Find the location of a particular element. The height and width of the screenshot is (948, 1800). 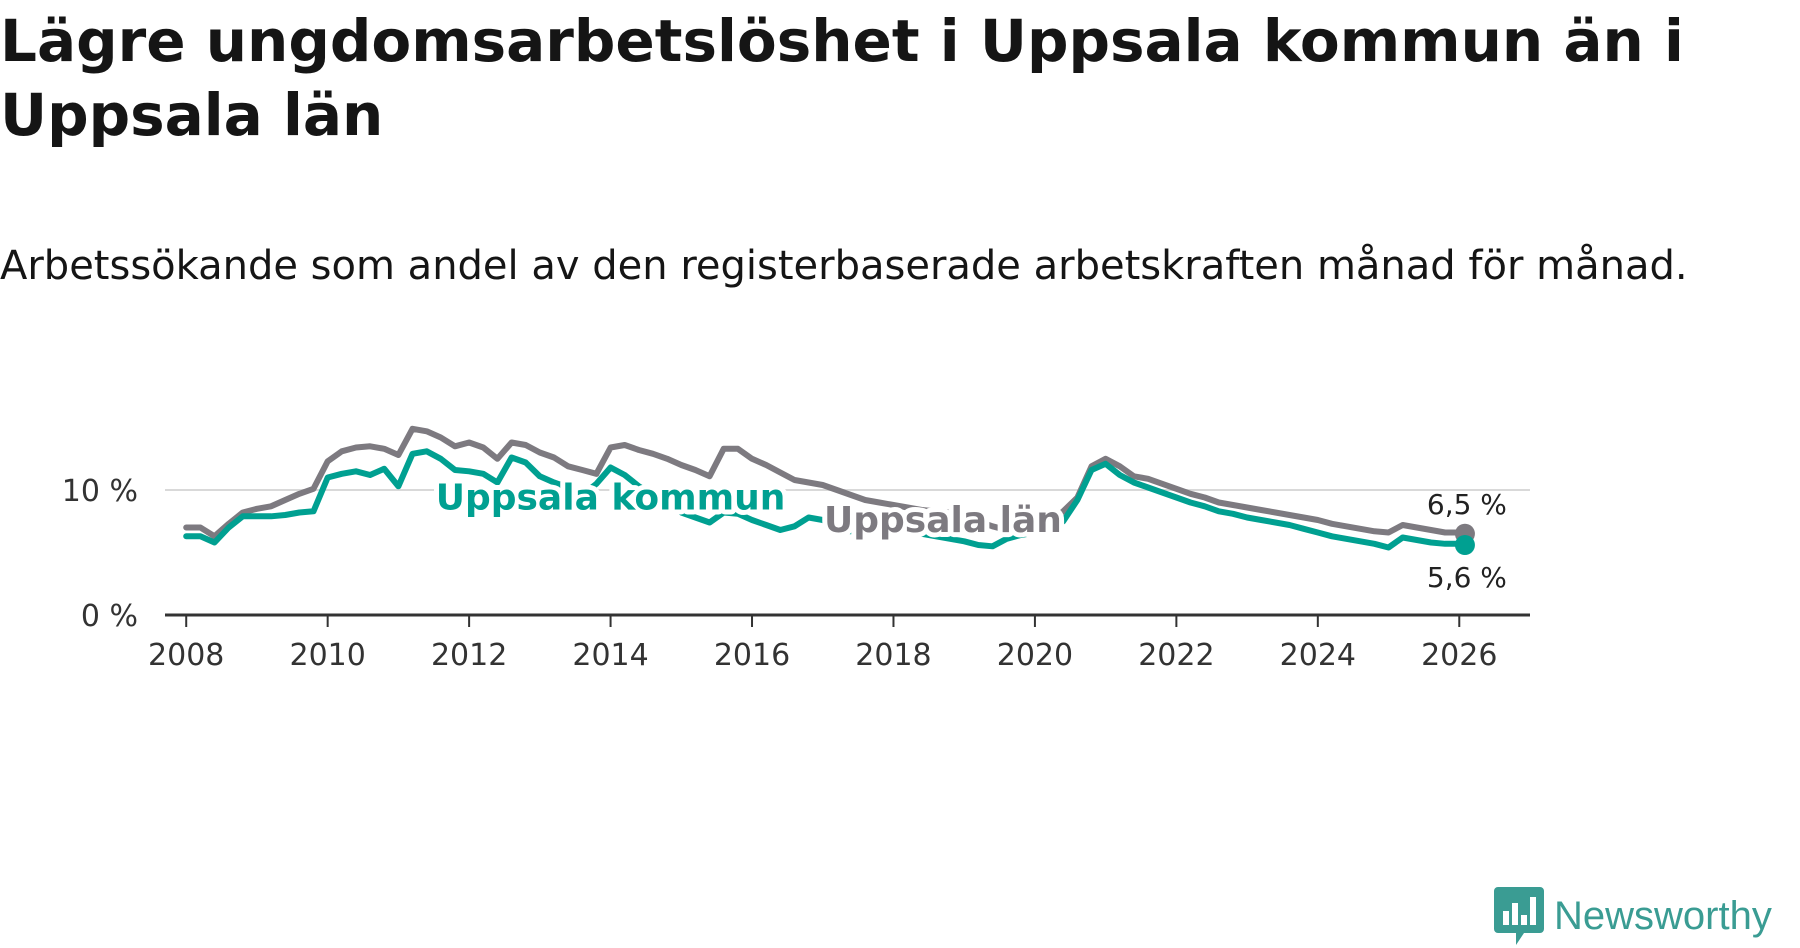

newsworthy-logo: Newsworthy is located at coordinates (1633, 916).